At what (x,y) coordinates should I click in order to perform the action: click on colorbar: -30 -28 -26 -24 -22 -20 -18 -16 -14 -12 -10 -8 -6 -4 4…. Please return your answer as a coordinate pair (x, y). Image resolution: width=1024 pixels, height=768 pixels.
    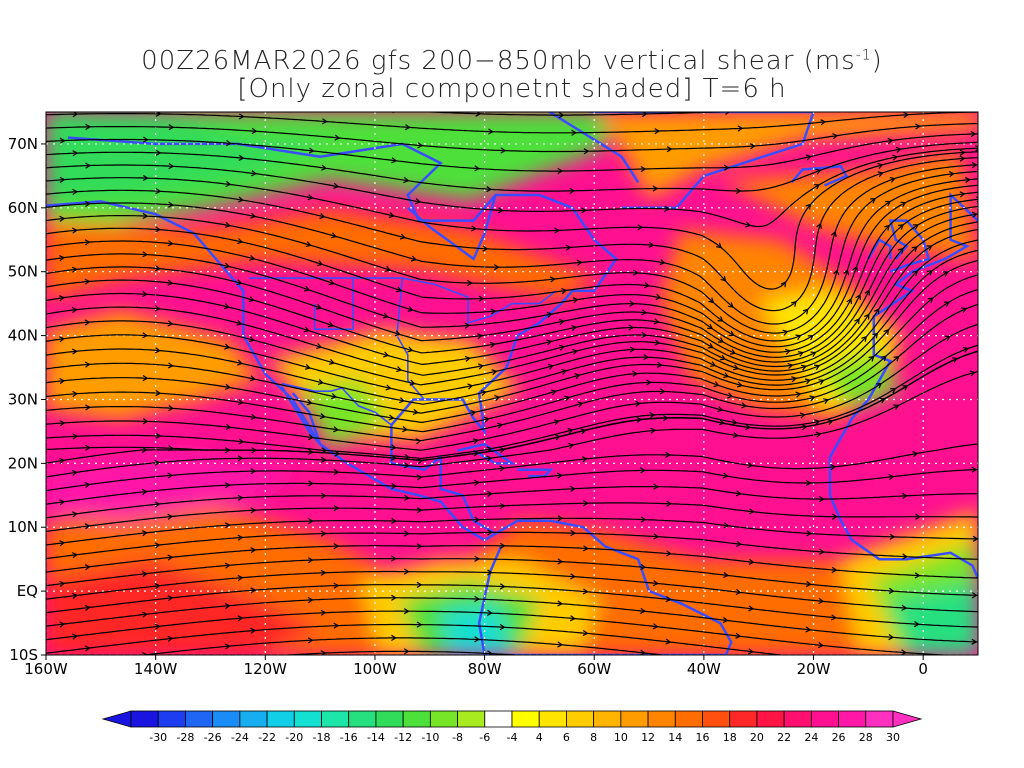
    Looking at the image, I should click on (512, 727).